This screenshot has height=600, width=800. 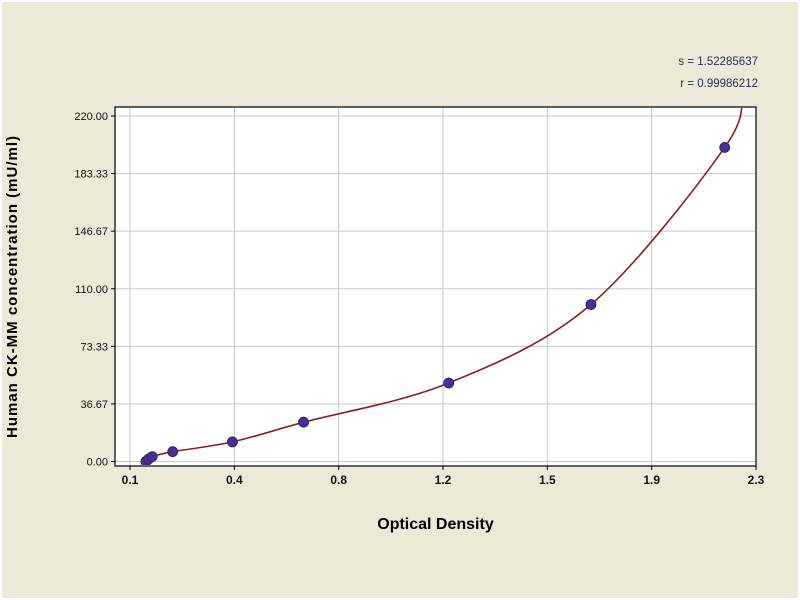 I want to click on x-tick-label: 0.4, so click(x=234, y=480).